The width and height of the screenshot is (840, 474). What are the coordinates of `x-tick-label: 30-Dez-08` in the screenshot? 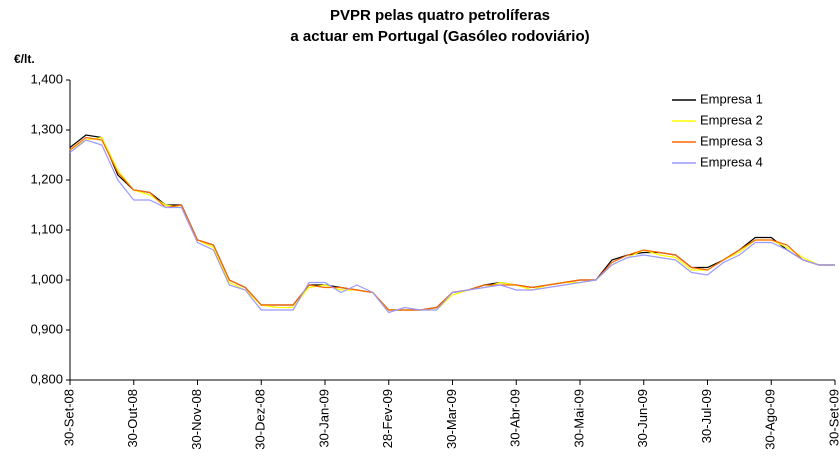 It's located at (260, 419).